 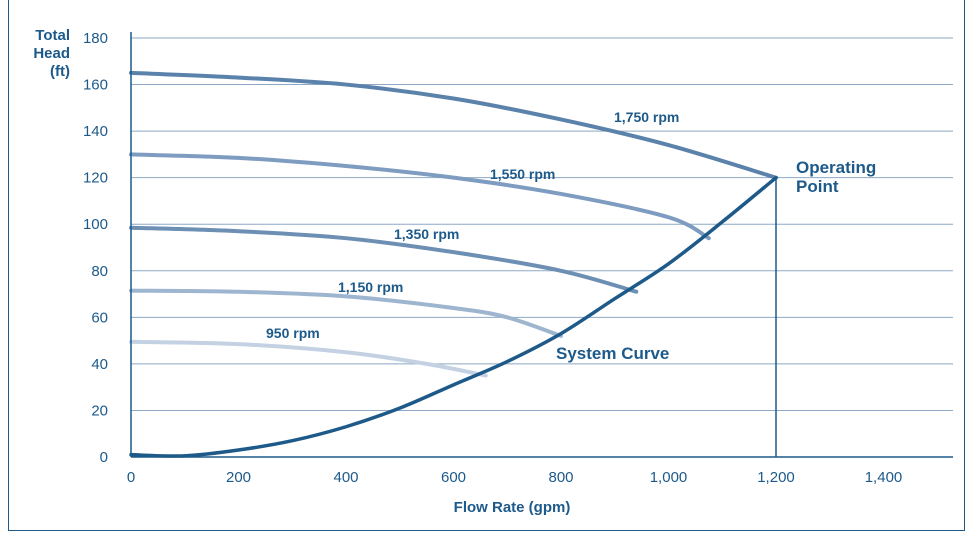 I want to click on x-tick-label: 1,400, so click(x=884, y=477).